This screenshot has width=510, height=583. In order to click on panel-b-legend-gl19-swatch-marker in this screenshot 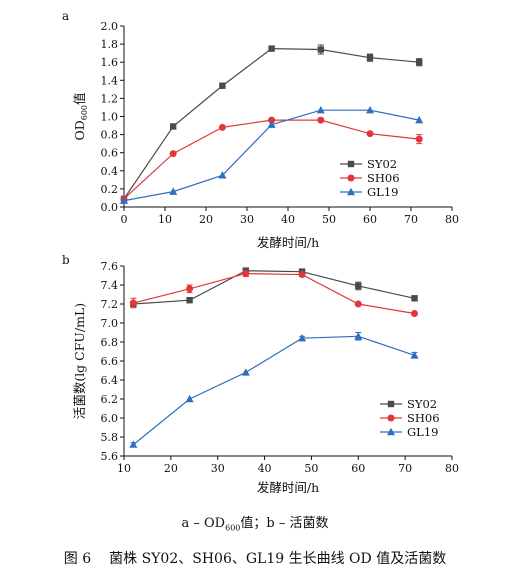, I will do `click(391, 431)`.